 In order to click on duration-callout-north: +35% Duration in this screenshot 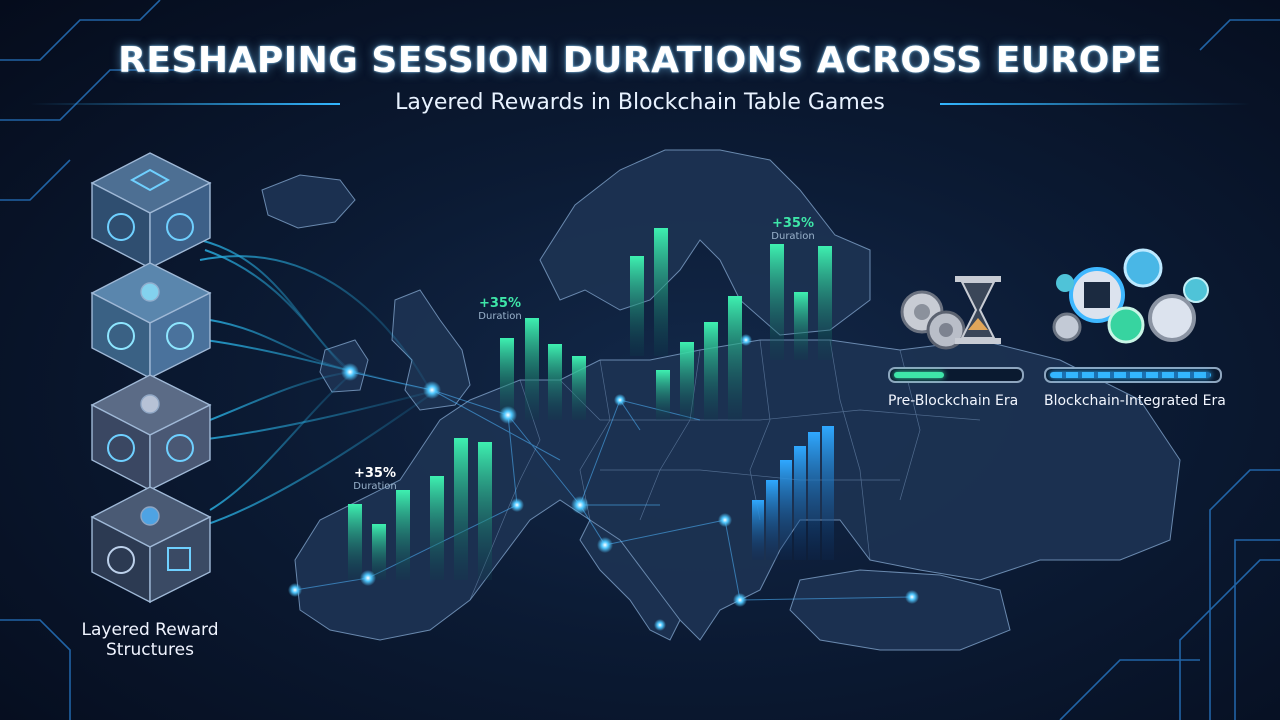, I will do `click(793, 229)`.